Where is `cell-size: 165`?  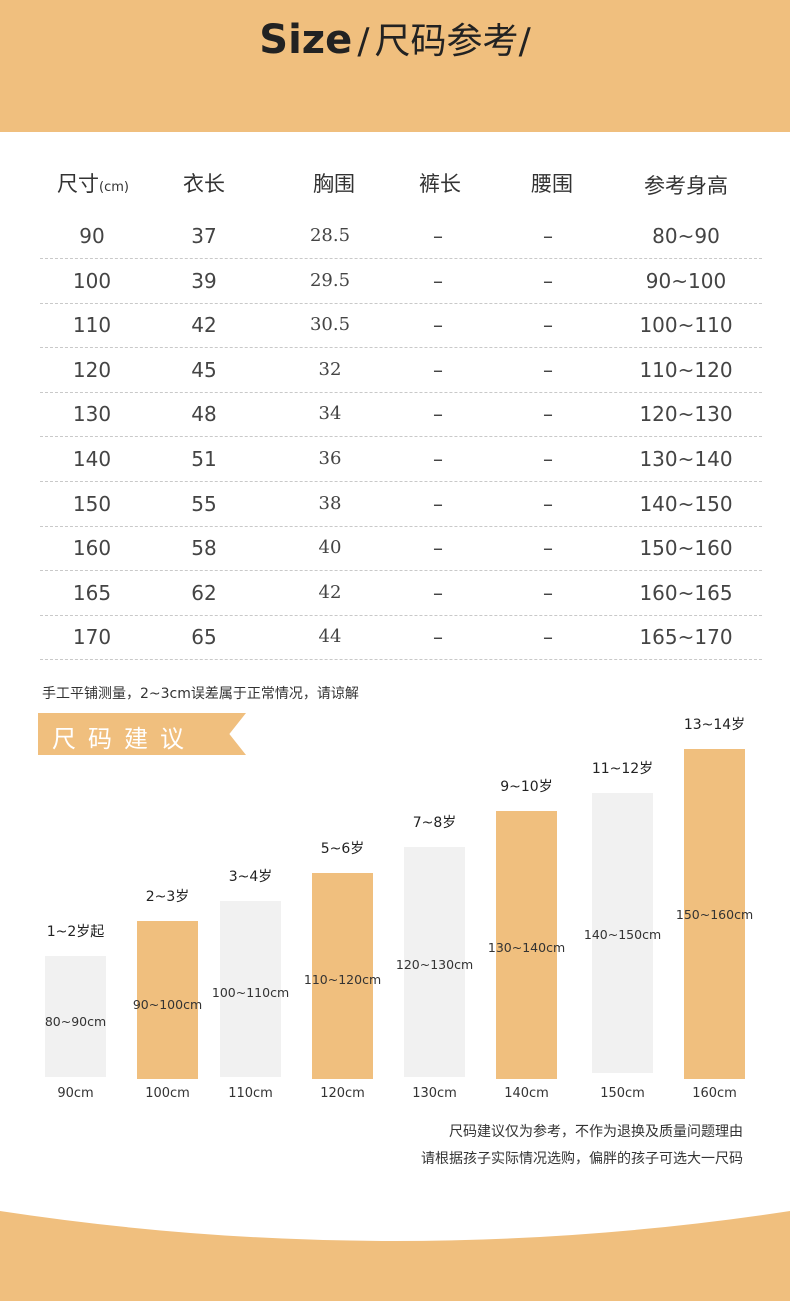 cell-size: 165 is located at coordinates (92, 592).